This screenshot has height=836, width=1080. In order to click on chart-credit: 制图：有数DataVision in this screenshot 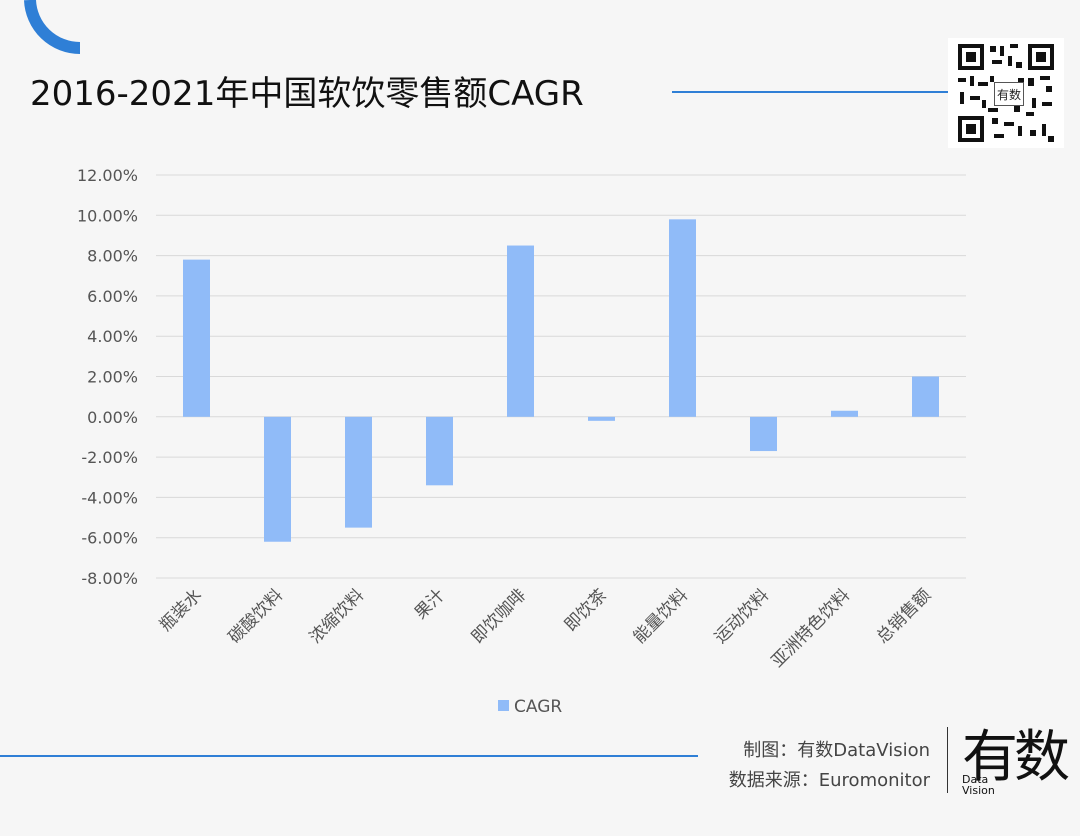, I will do `click(836, 750)`.